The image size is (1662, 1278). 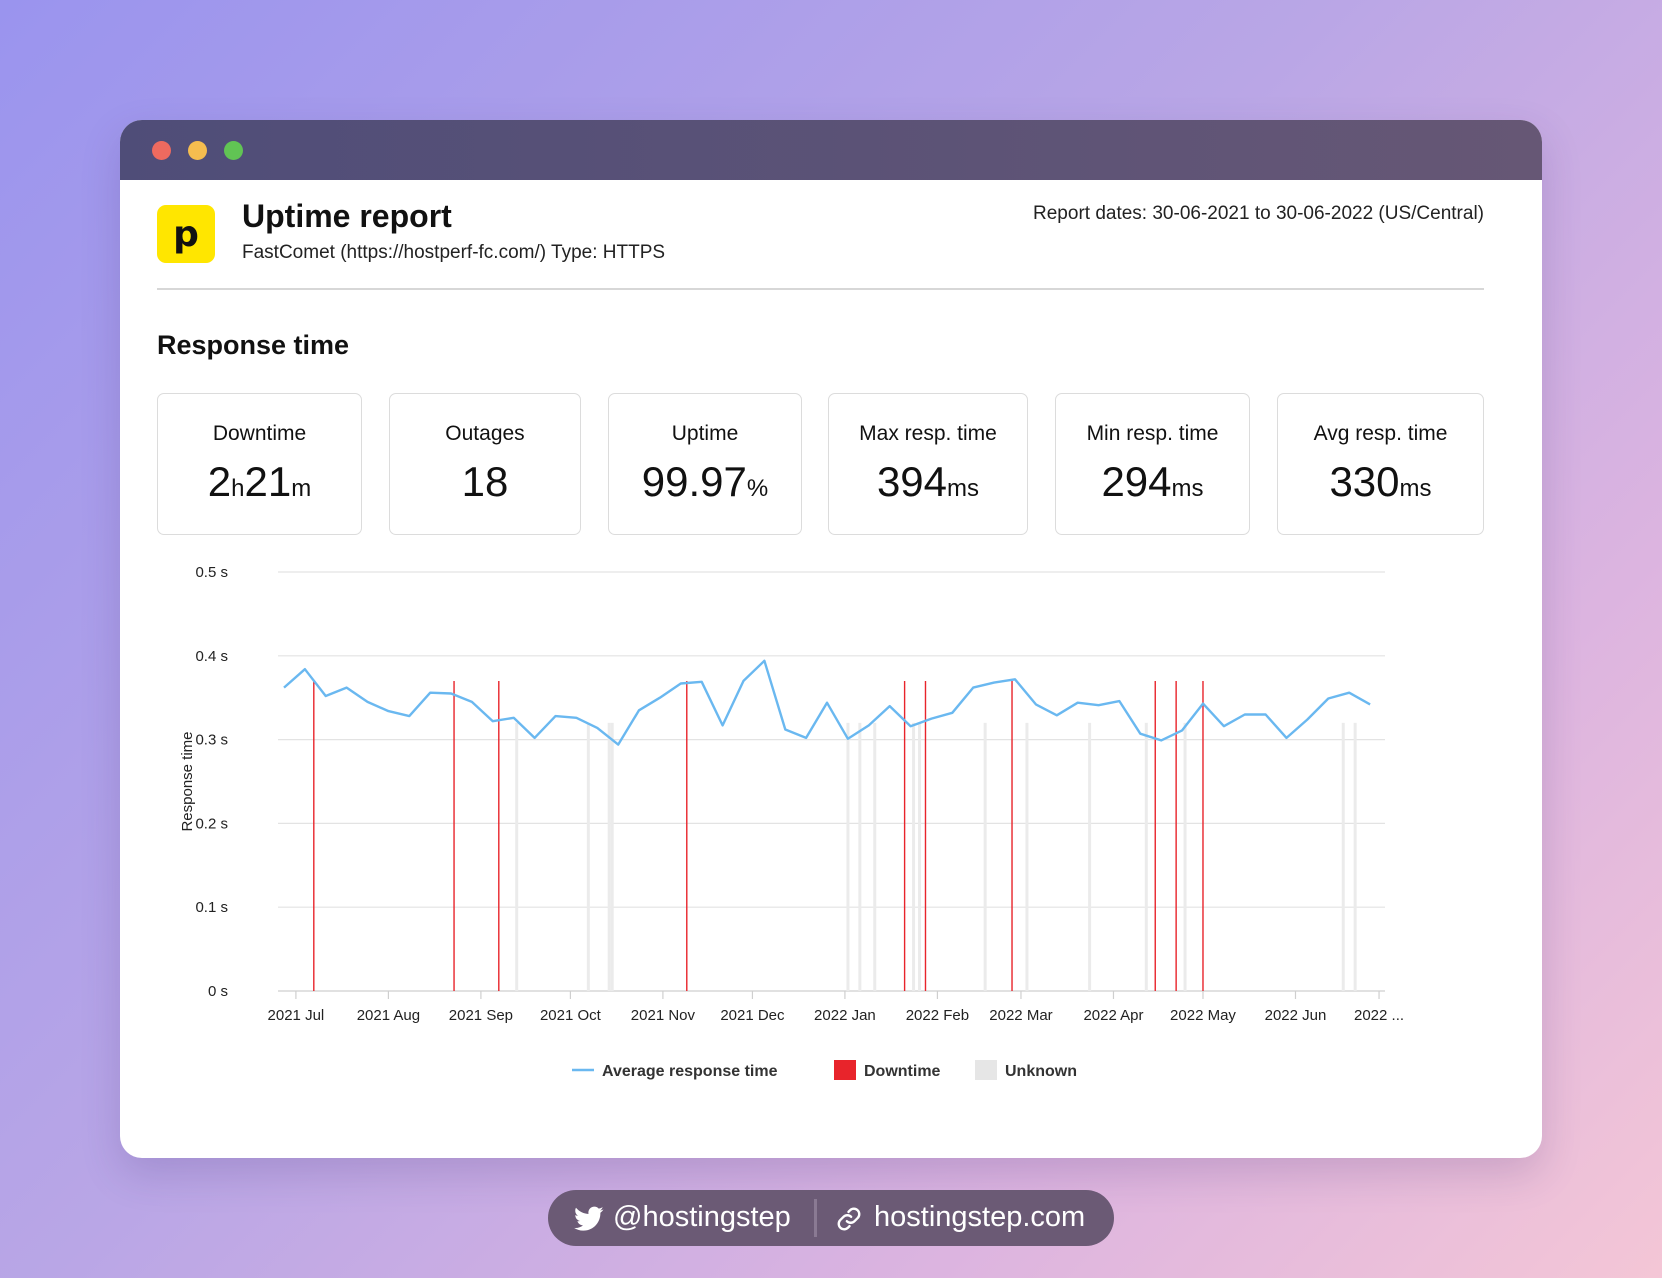 What do you see at coordinates (690, 1071) in the screenshot?
I see `legend-label: Average response time` at bounding box center [690, 1071].